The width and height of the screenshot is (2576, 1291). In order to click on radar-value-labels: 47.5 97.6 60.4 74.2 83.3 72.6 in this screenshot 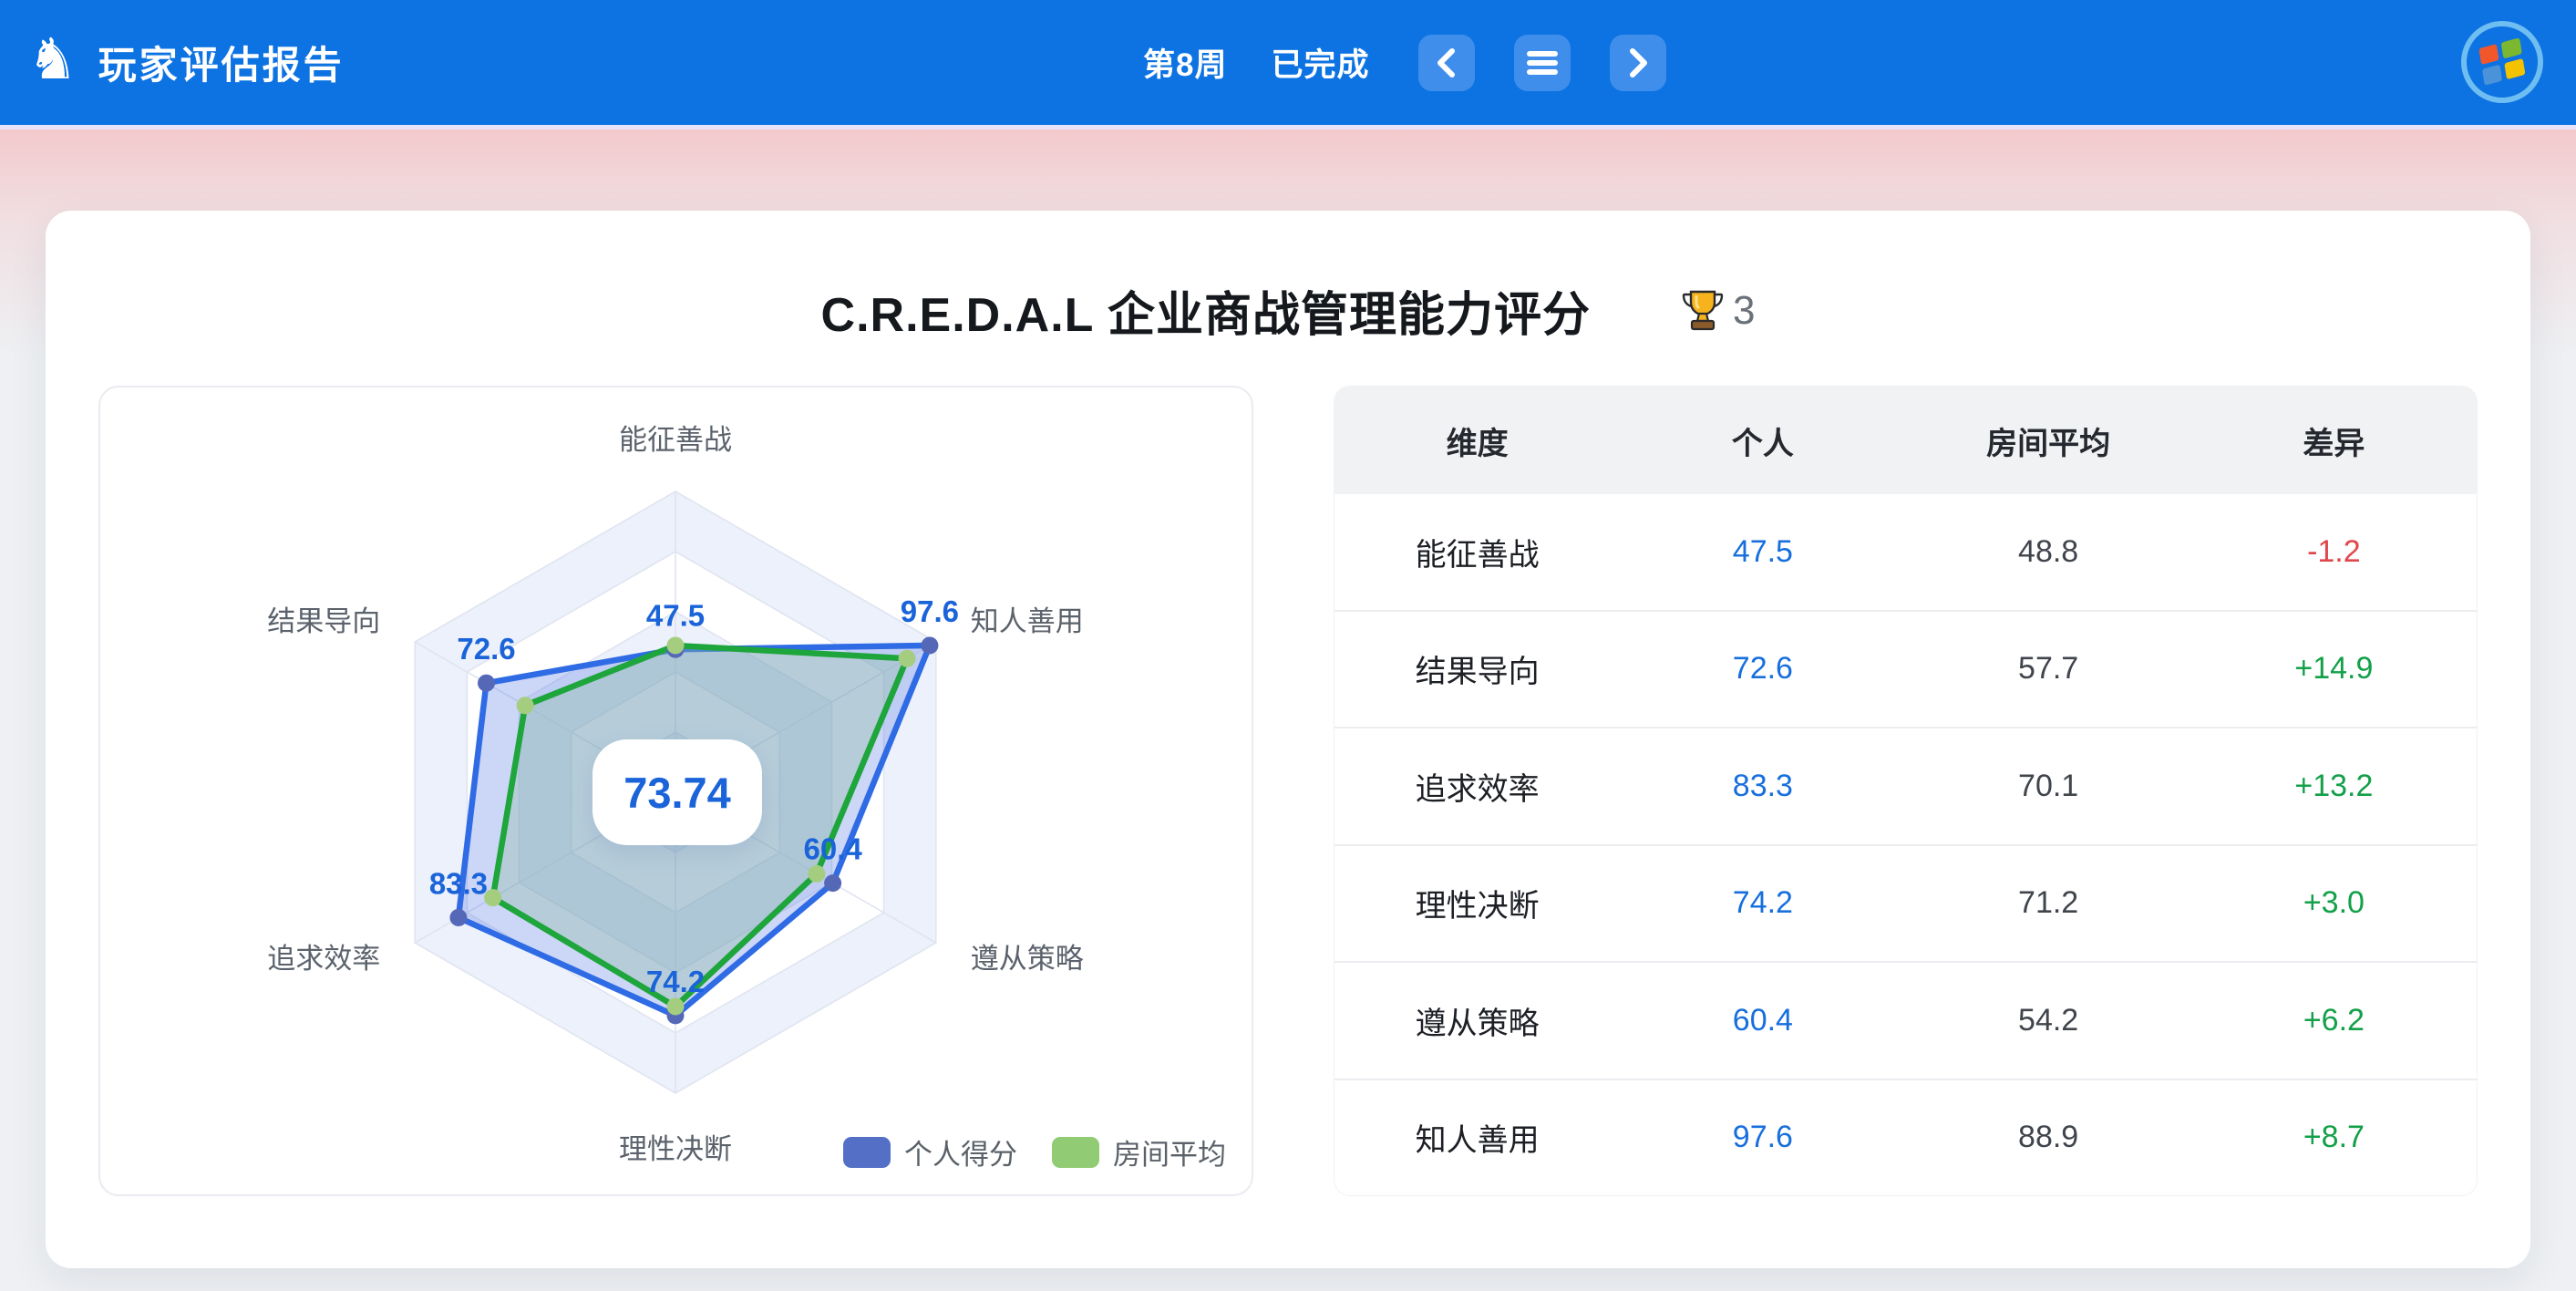, I will do `click(694, 796)`.